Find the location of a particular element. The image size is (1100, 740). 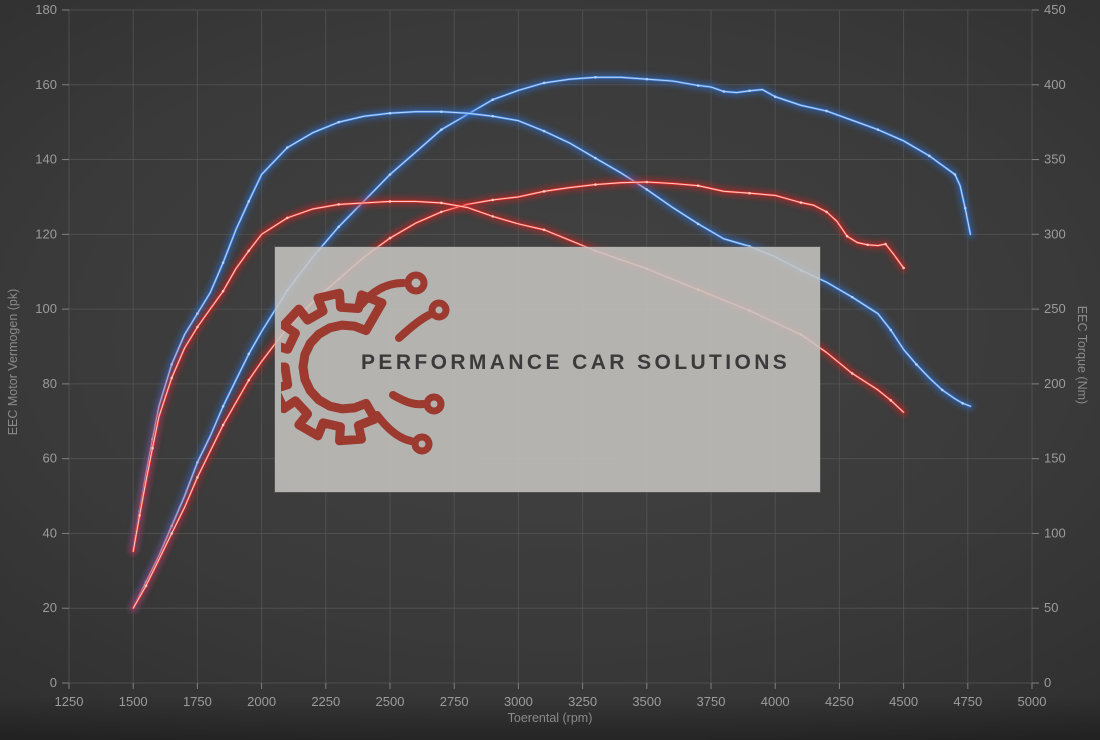

tick-label: 80 is located at coordinates (50, 383).